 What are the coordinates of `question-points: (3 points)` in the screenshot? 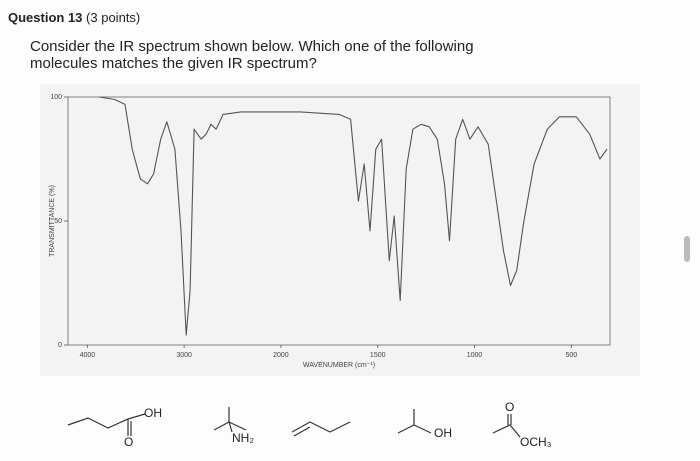 It's located at (113, 17).